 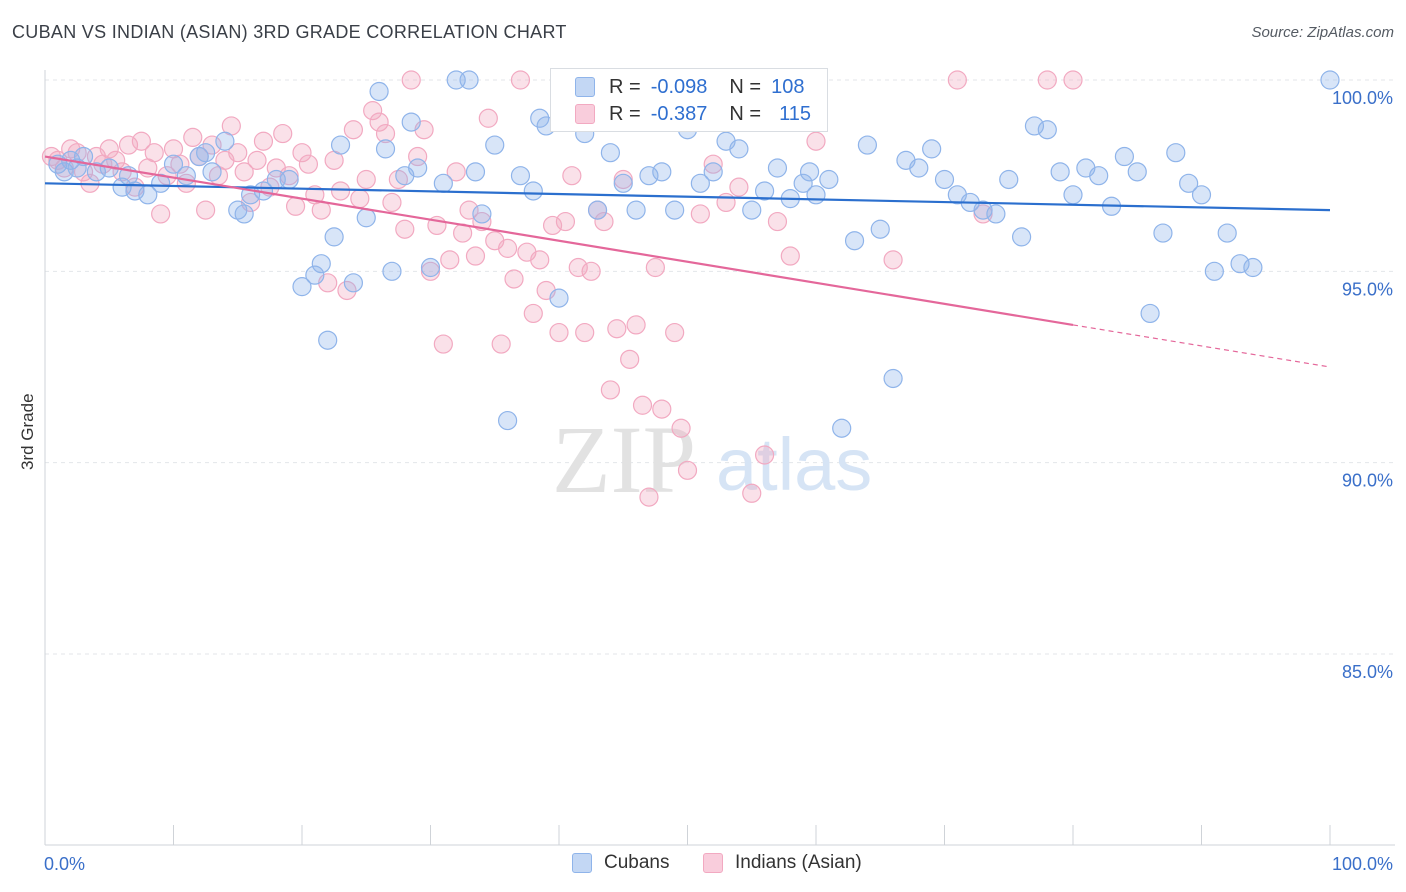 I want to click on watermark: ZIP atlas, so click(x=712, y=459).